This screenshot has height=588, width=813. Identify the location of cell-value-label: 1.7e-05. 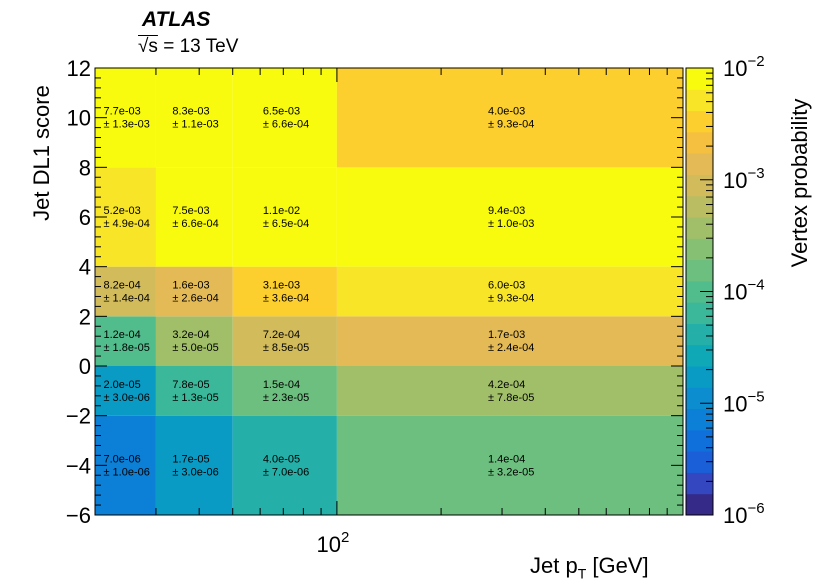
(190, 459).